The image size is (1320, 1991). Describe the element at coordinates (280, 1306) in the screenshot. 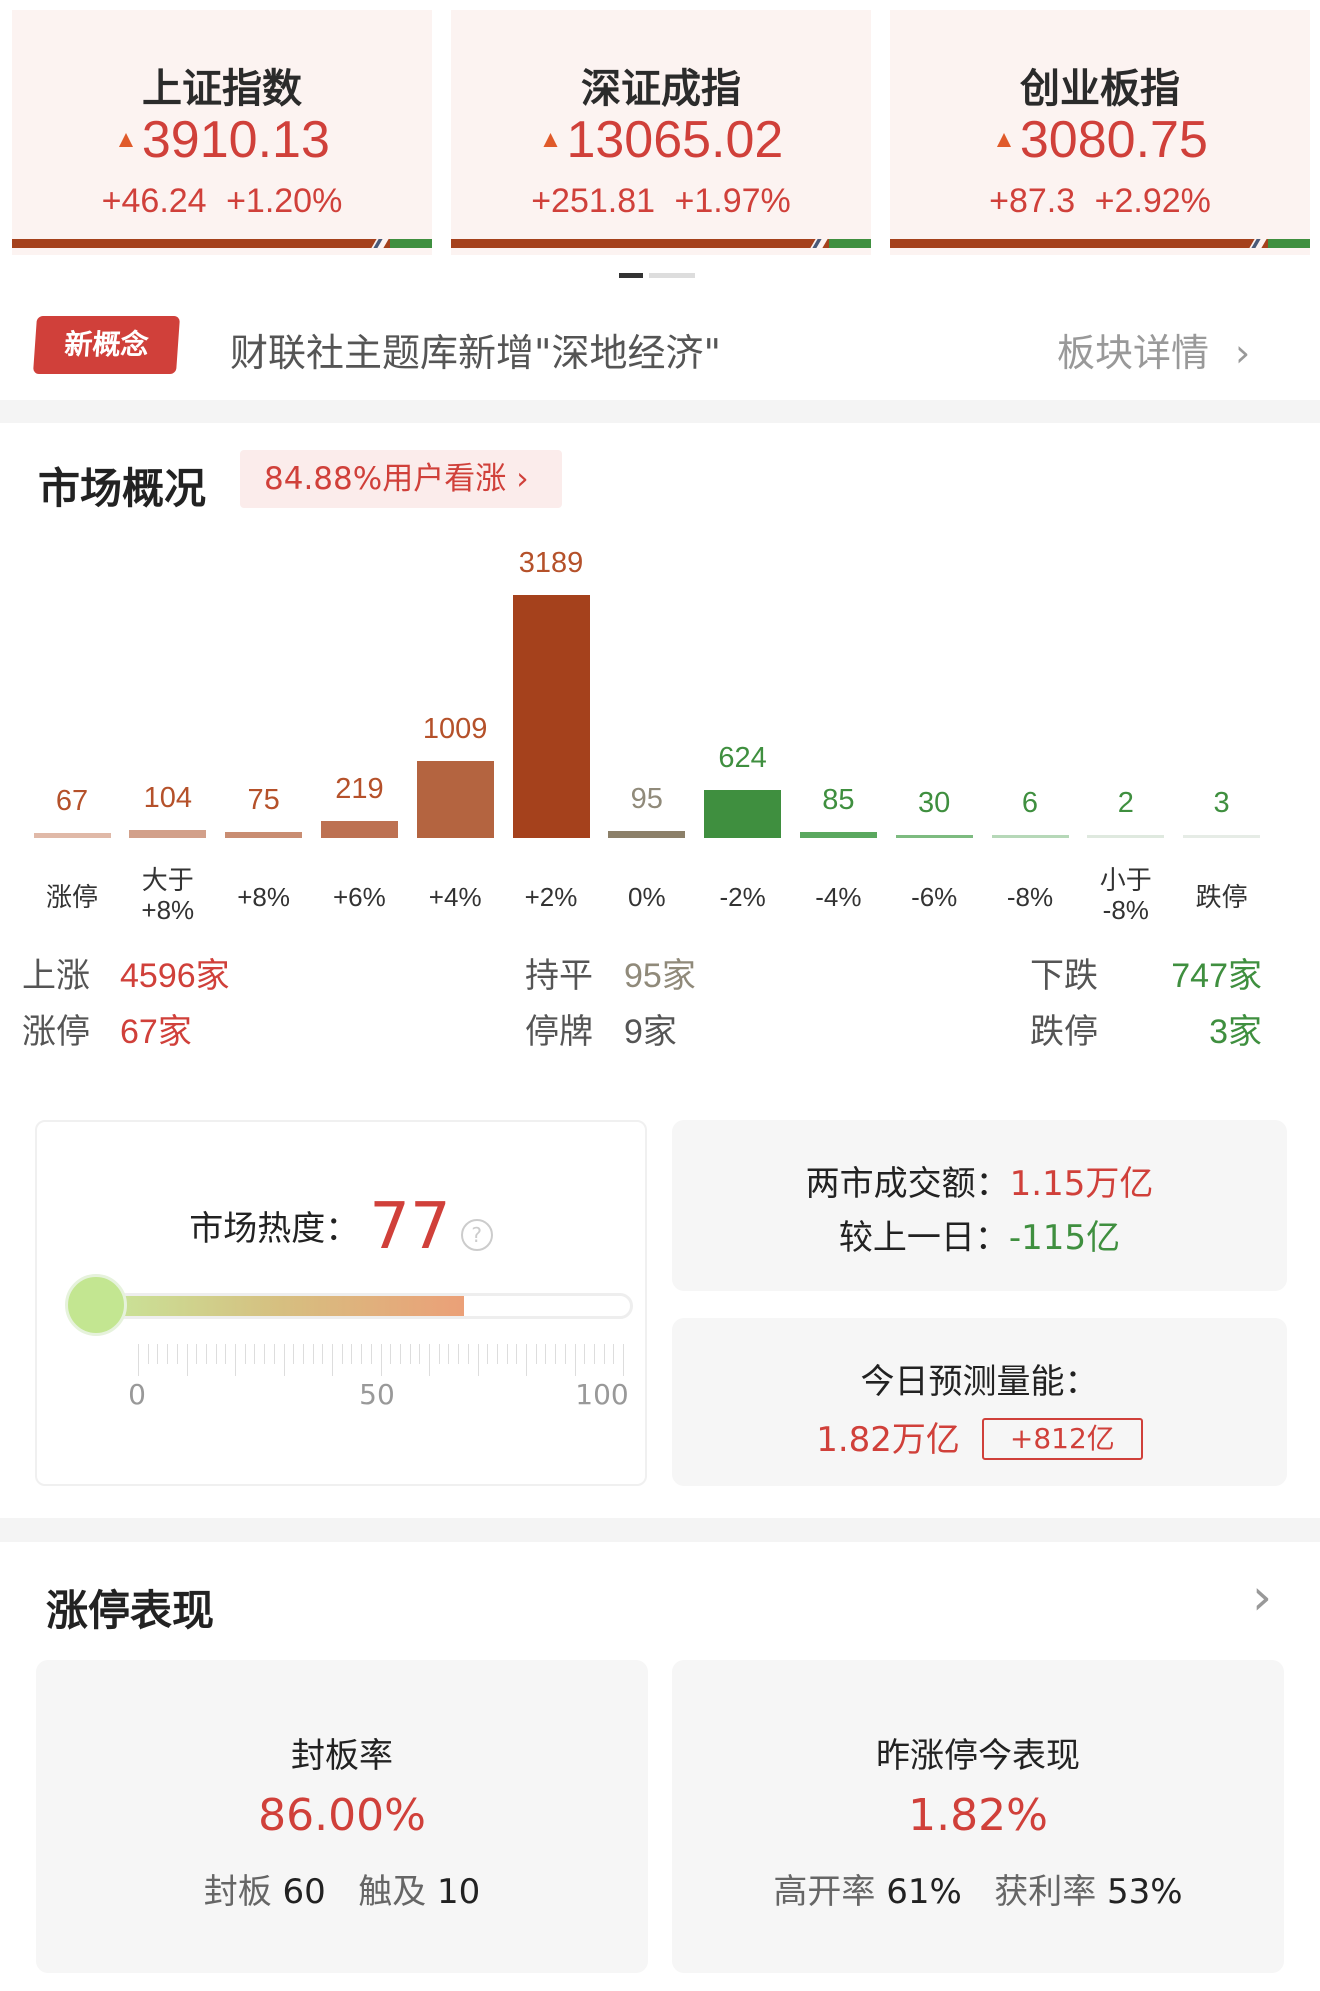

I see `heat-fill` at that location.